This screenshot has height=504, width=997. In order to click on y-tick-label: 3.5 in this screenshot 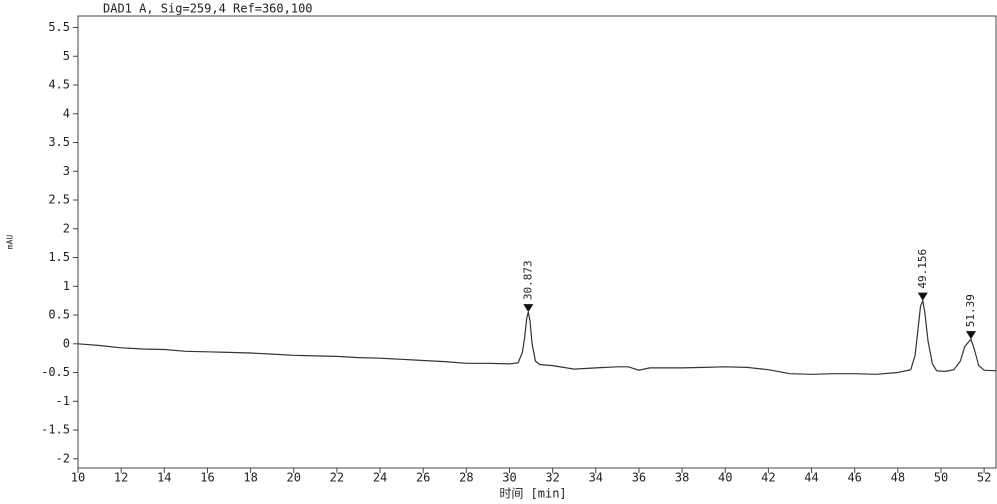, I will do `click(59, 142)`.